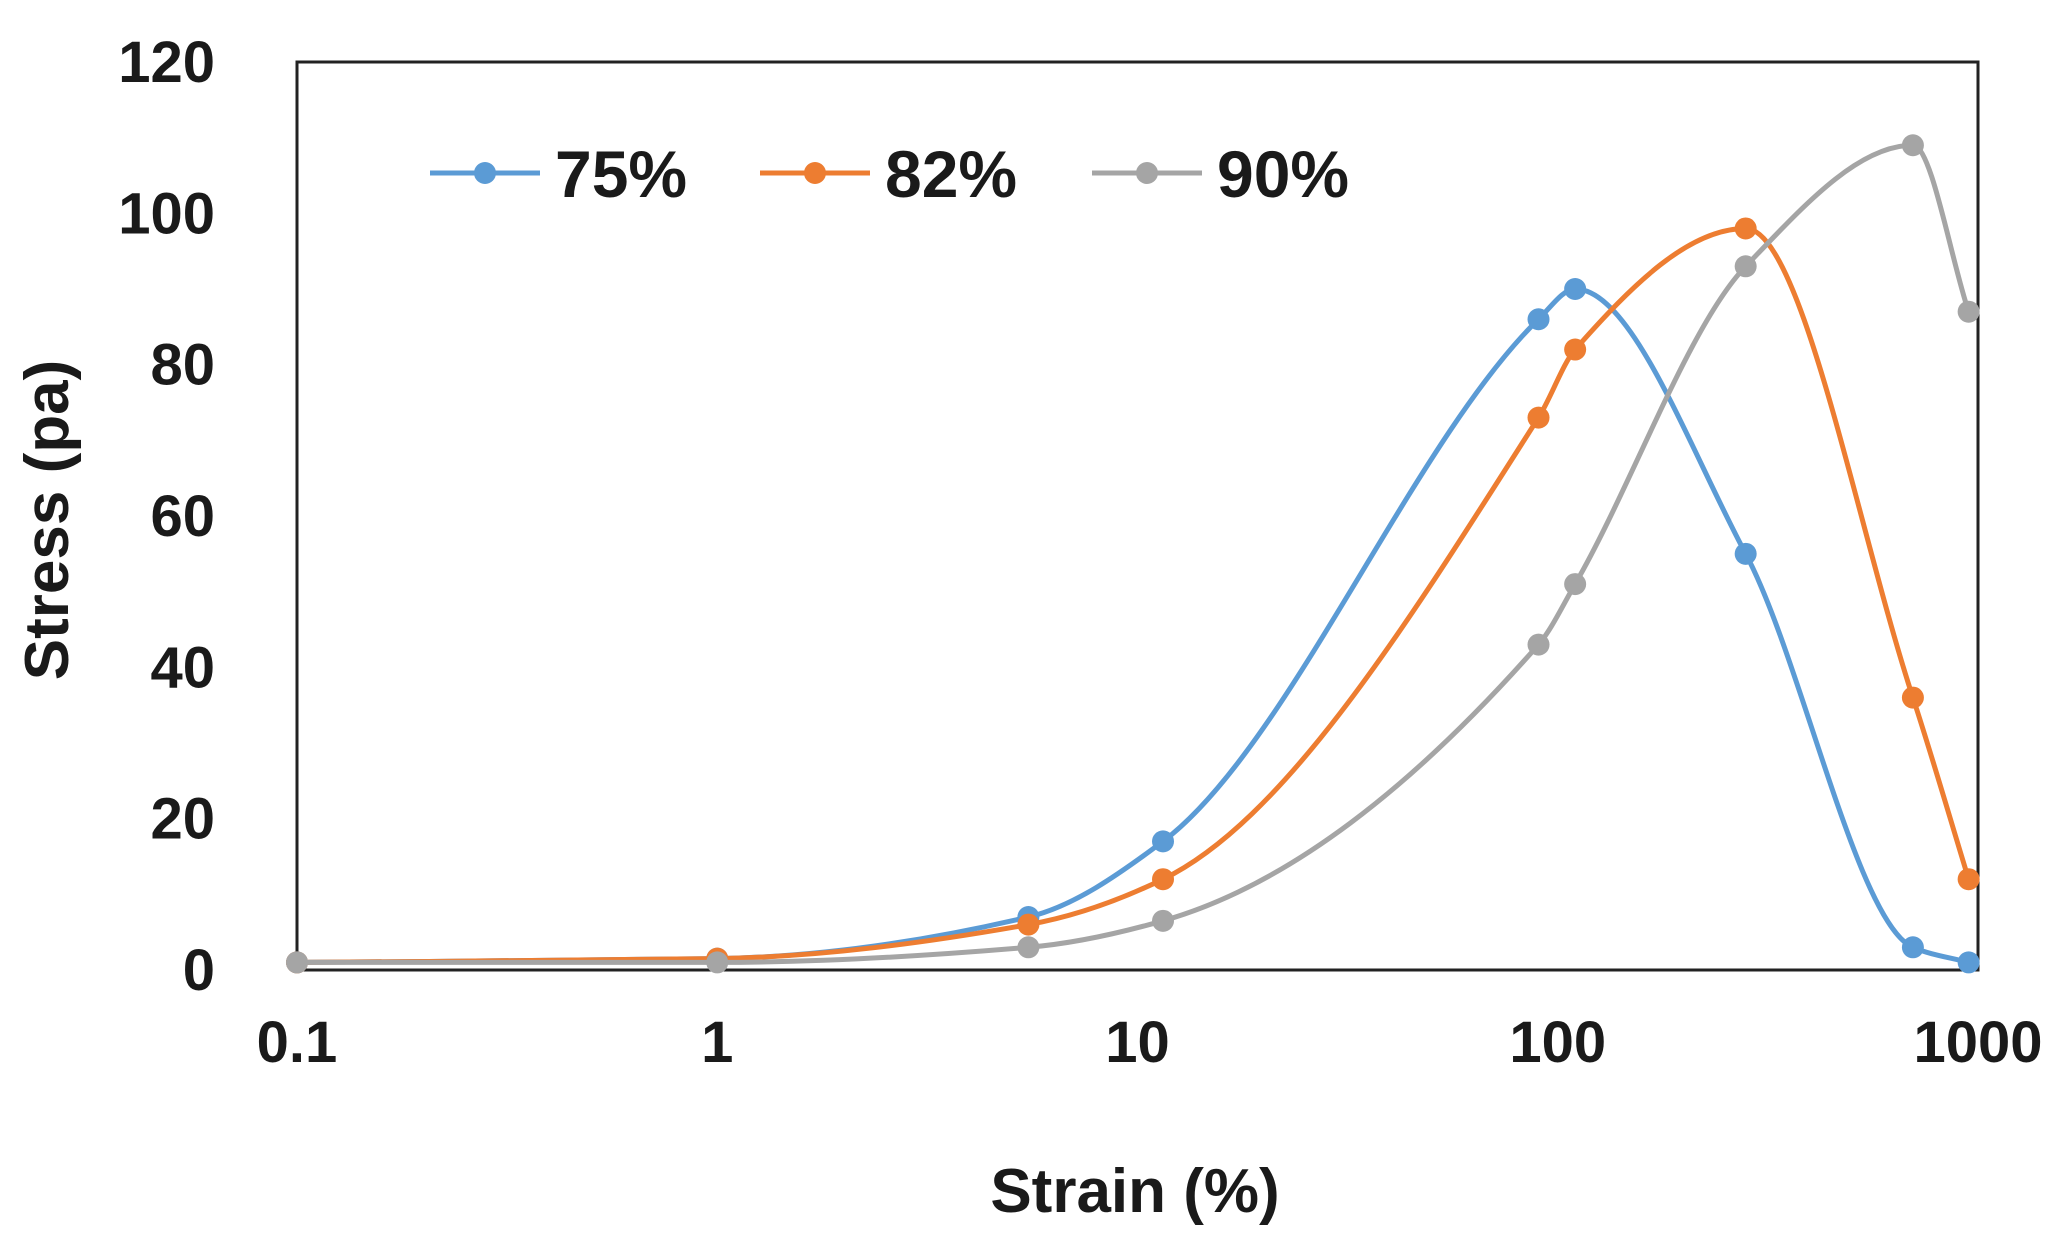 Image resolution: width=2055 pixels, height=1257 pixels. What do you see at coordinates (1557, 1042) in the screenshot?
I see `x-tick-label: 100` at bounding box center [1557, 1042].